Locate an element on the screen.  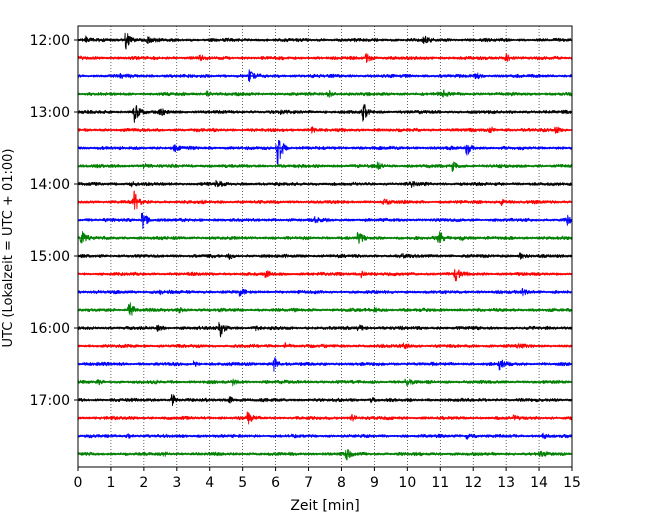
x-tick-label-2: 2 is located at coordinates (143, 483).